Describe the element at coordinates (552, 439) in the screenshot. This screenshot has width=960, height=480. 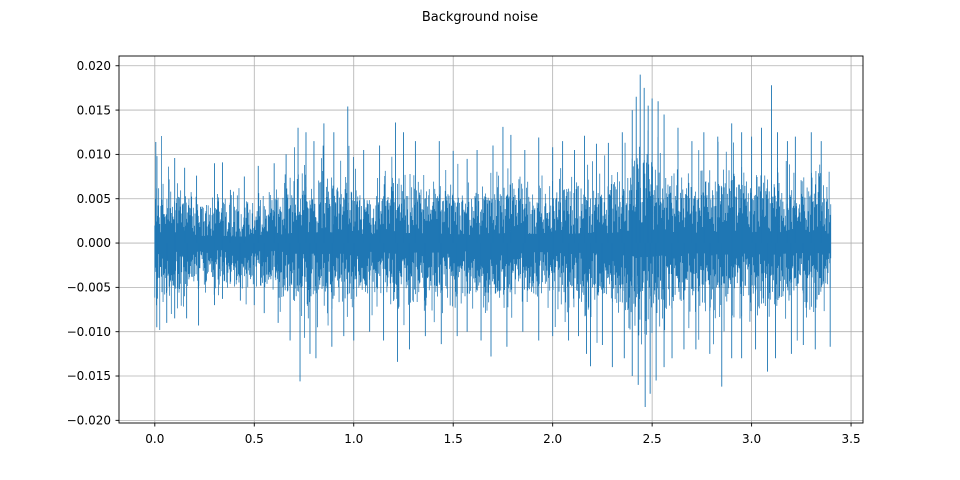
I see `x-tick-label: 2.0` at that location.